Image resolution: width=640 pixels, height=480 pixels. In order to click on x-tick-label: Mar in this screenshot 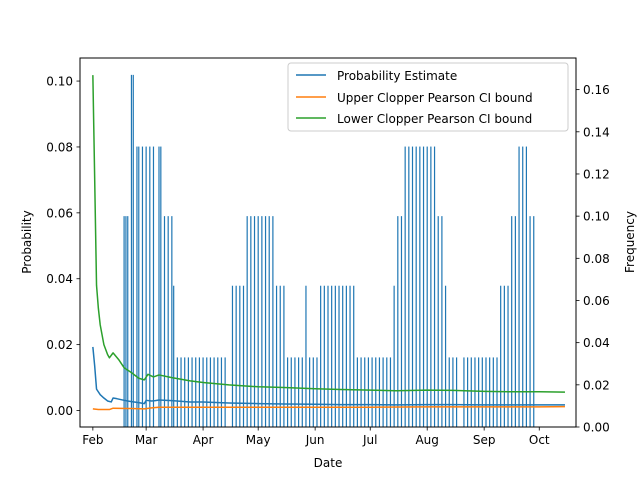, I will do `click(146, 440)`.